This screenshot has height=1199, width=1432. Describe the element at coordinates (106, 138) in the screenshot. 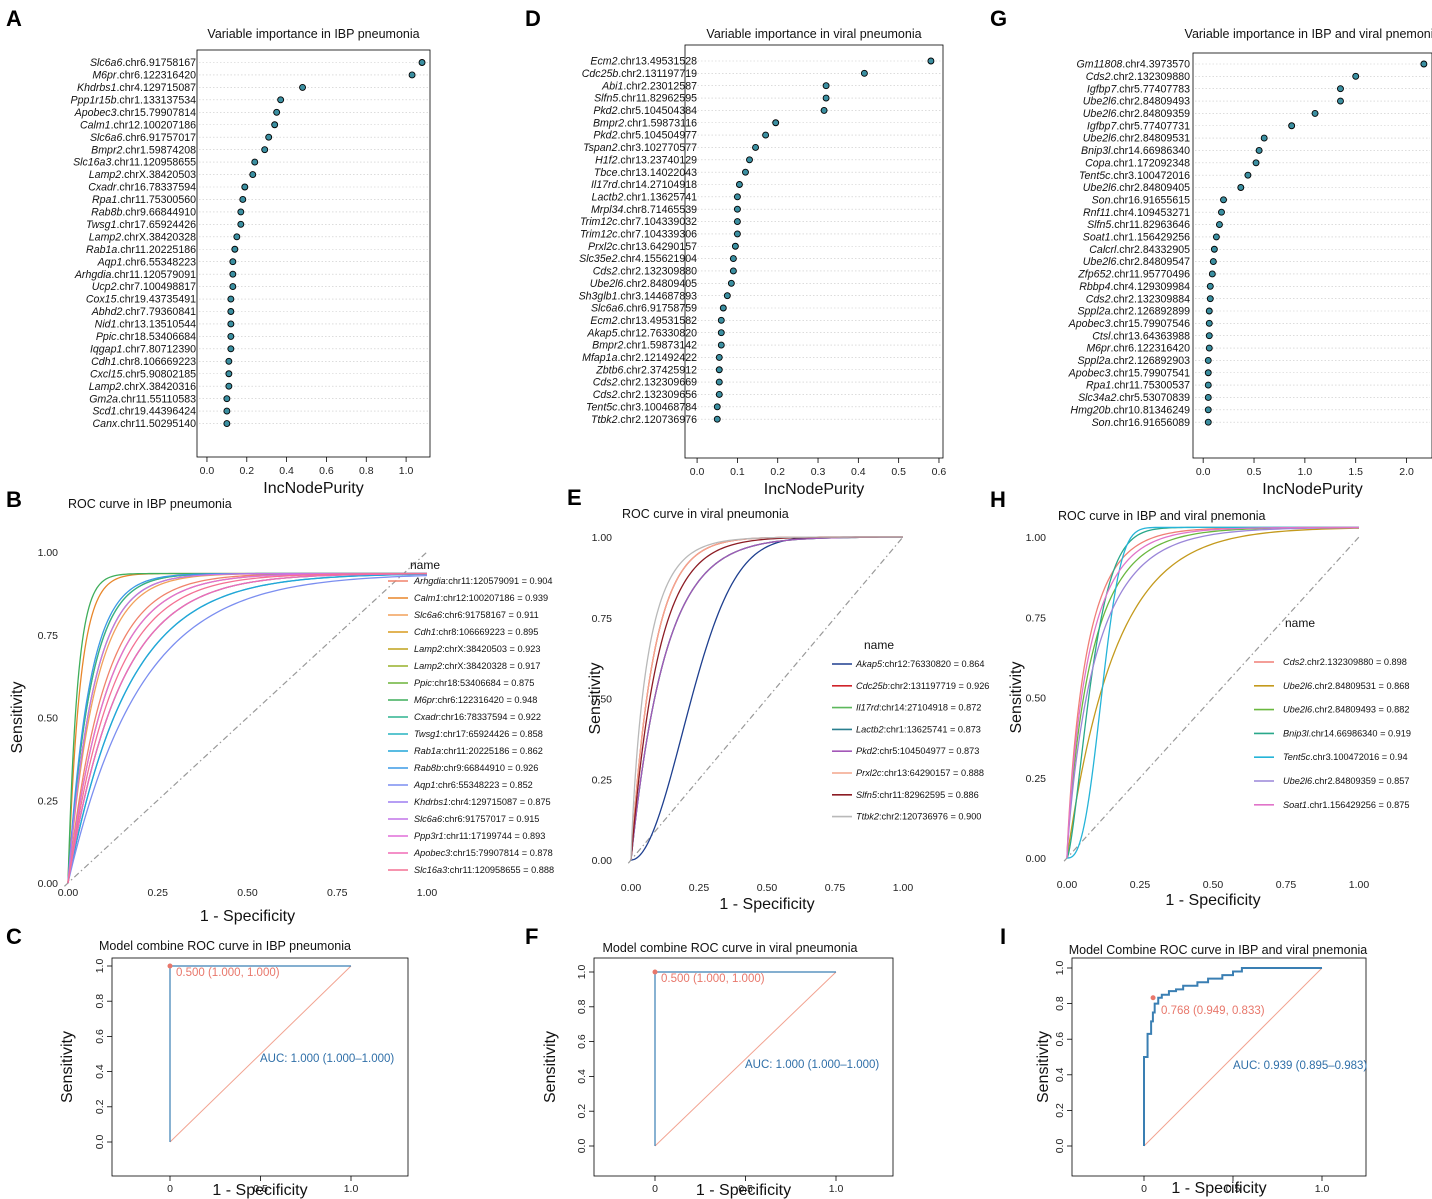

I see `gene-name: Slc6a6` at that location.